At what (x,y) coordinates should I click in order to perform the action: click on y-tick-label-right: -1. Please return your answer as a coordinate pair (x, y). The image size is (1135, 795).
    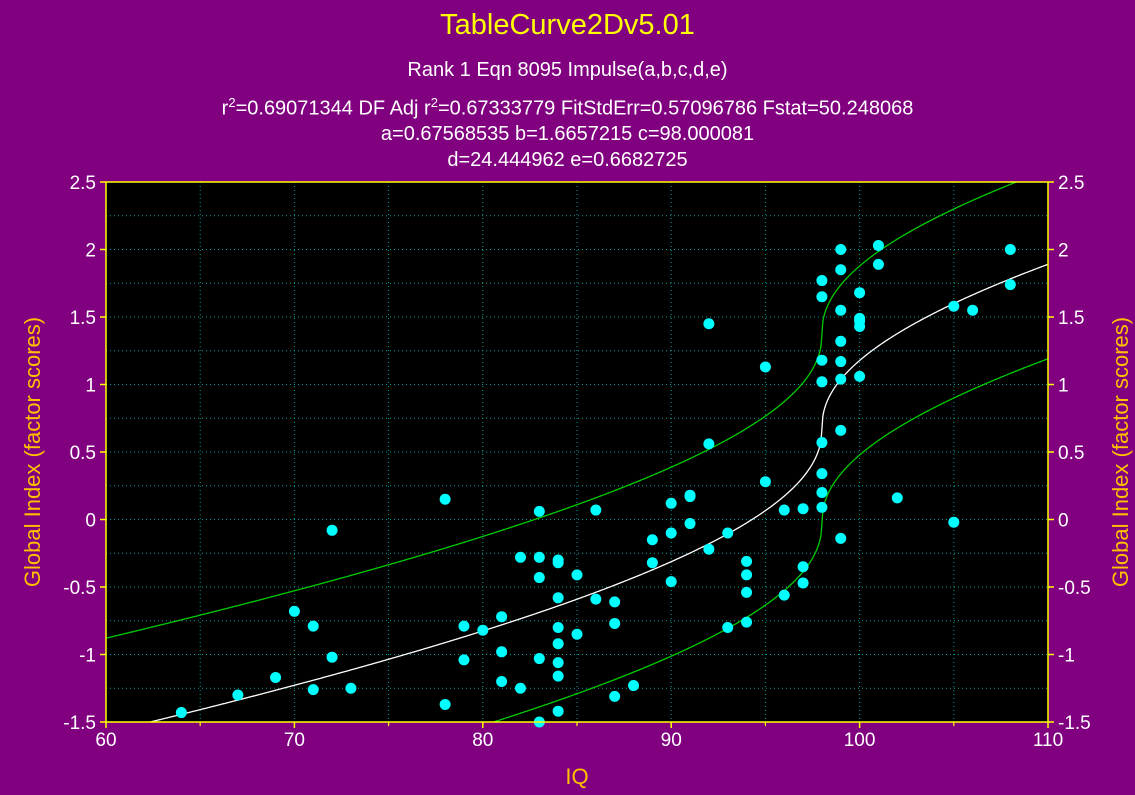
    Looking at the image, I should click on (1066, 656).